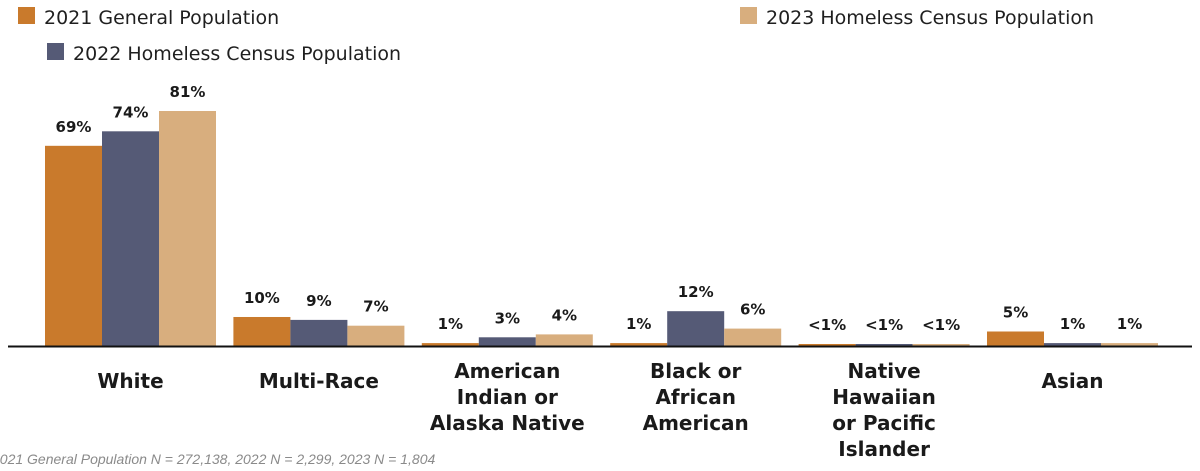  I want to click on legend-label-1: 2021 General Population, so click(161, 18).